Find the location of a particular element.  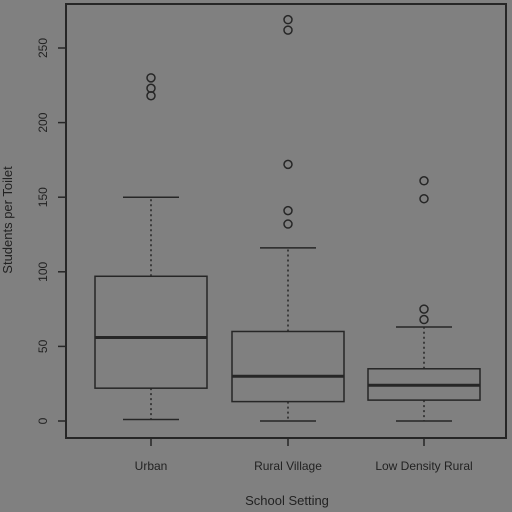

x-axis-label: School Setting is located at coordinates (287, 500).